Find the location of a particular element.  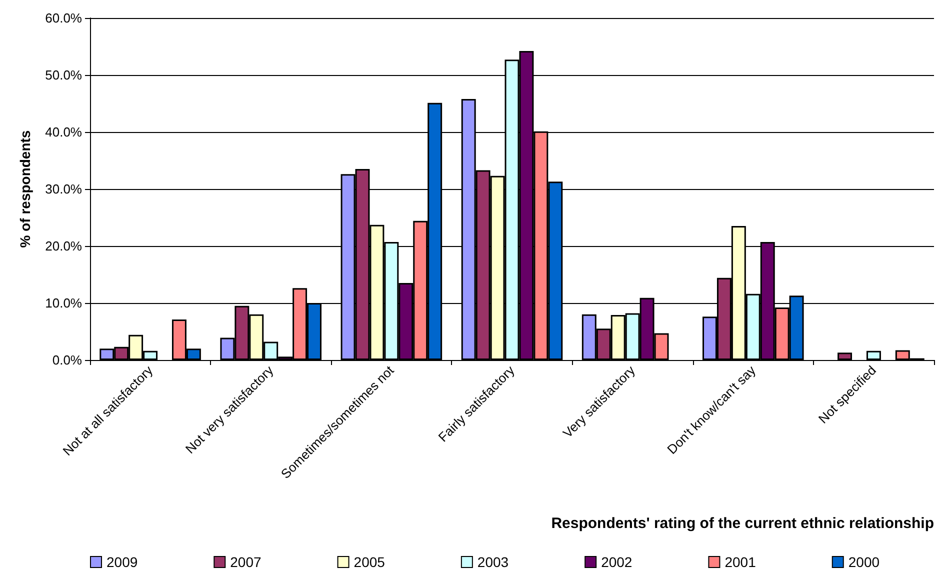

y-axis-title: % of respondents is located at coordinates (25, 189).